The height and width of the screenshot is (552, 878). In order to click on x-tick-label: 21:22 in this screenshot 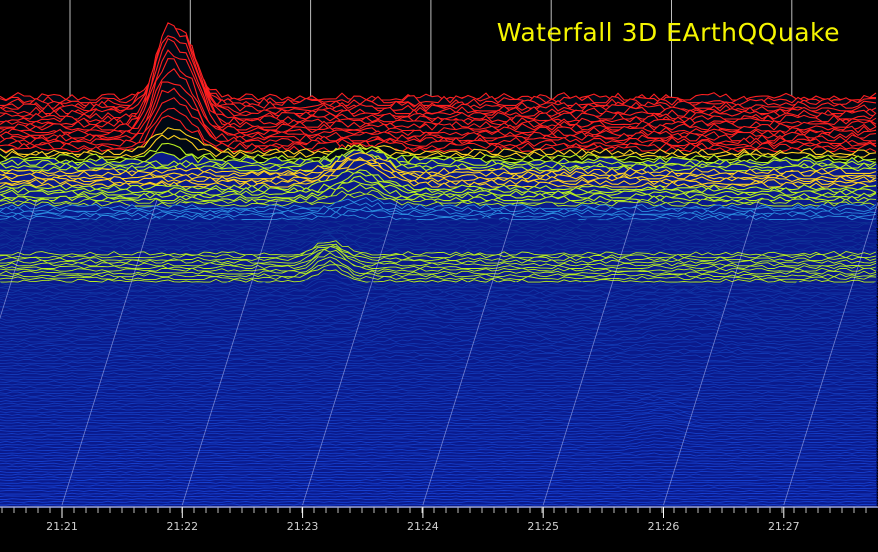, I will do `click(182, 526)`.